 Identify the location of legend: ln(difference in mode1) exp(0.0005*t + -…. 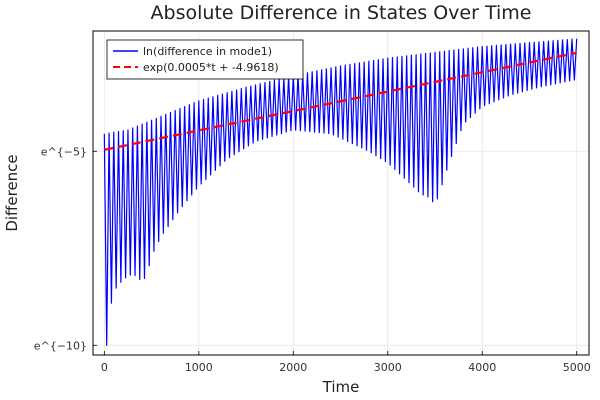
(205, 59).